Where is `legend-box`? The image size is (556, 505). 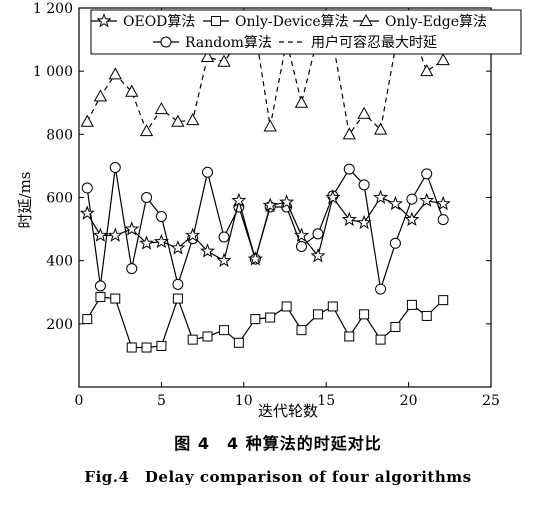
legend-box is located at coordinates (306, 32).